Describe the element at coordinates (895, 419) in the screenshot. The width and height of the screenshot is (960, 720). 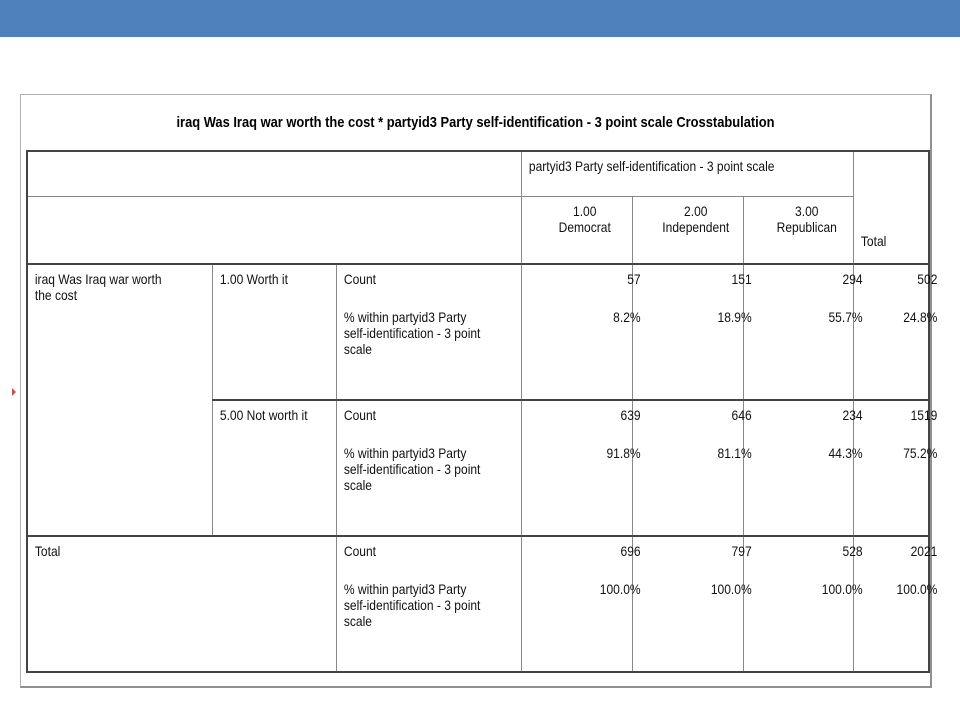
I see `table-cell: 1519` at that location.